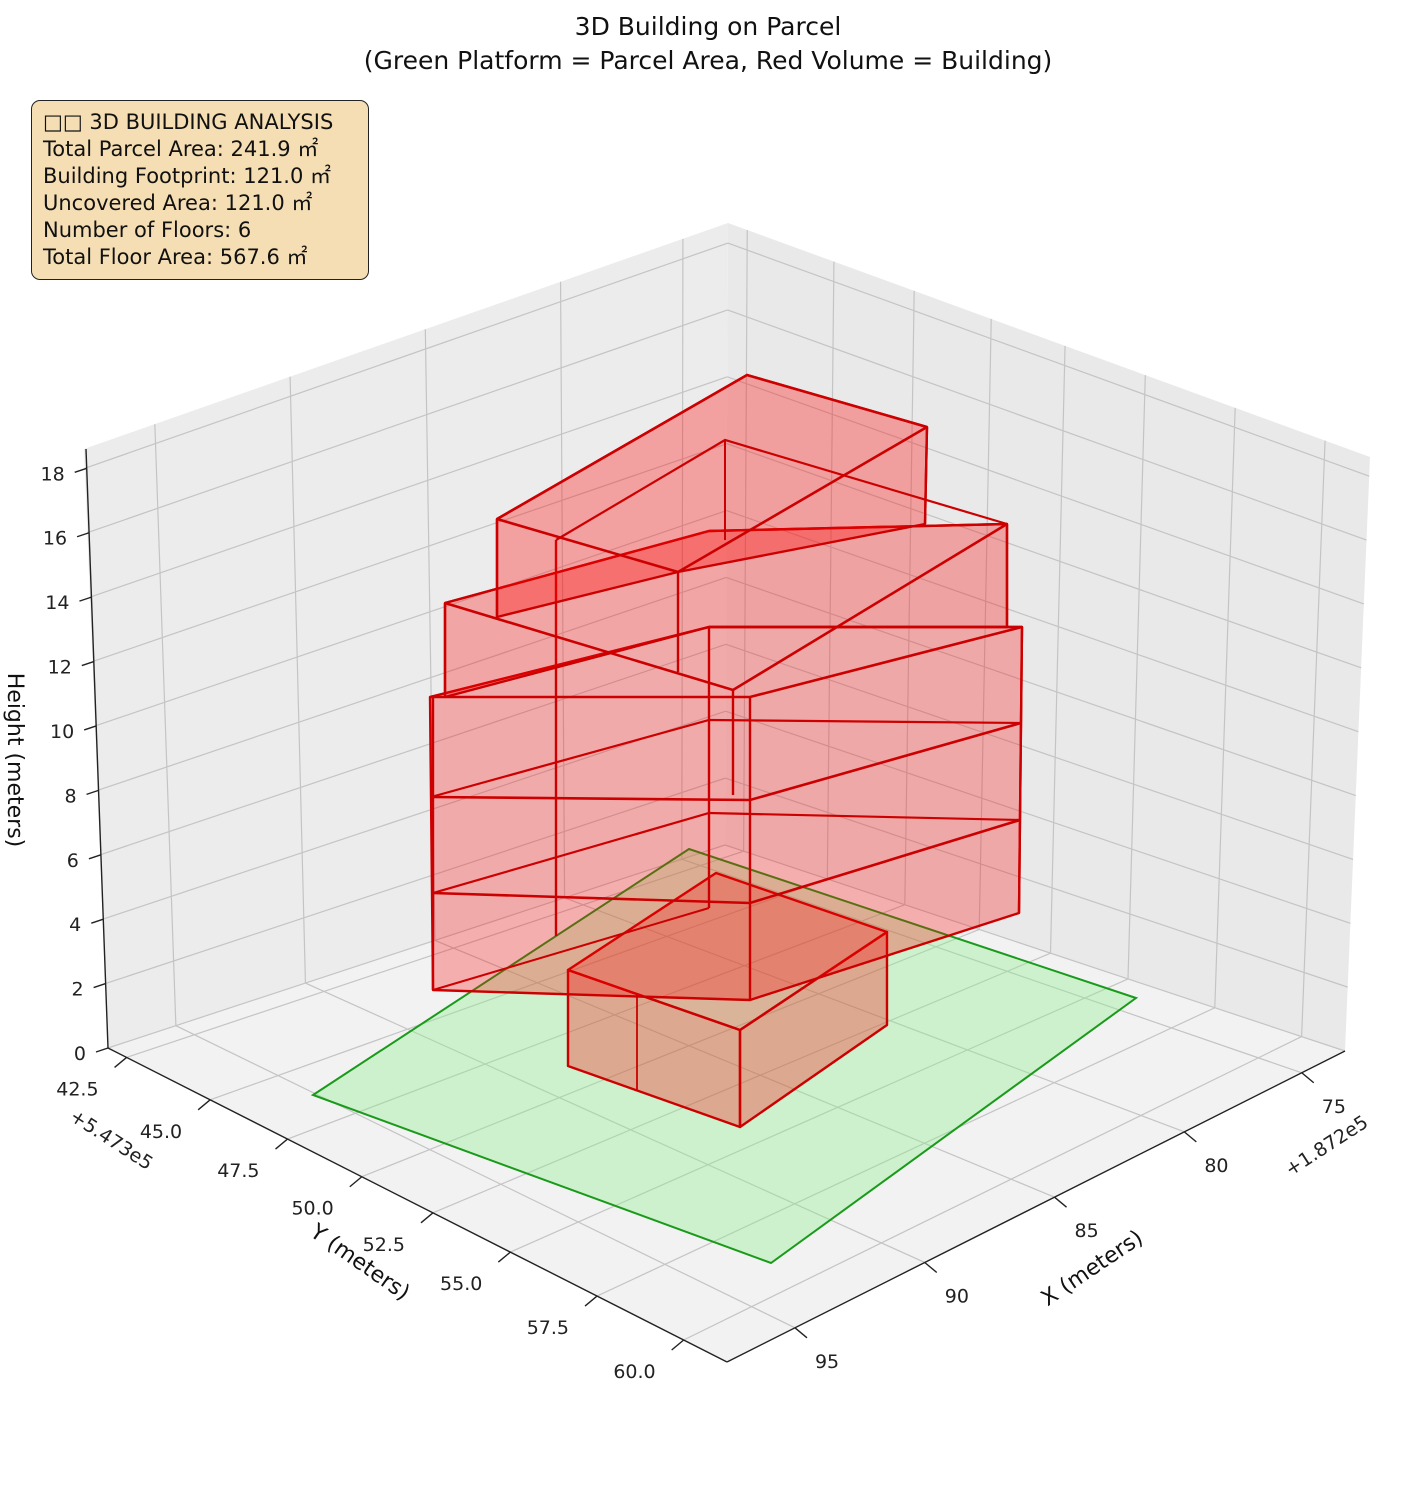 The width and height of the screenshot is (1416, 1486). I want to click on info-floor-count: Number of Floors: 6, so click(147, 230).